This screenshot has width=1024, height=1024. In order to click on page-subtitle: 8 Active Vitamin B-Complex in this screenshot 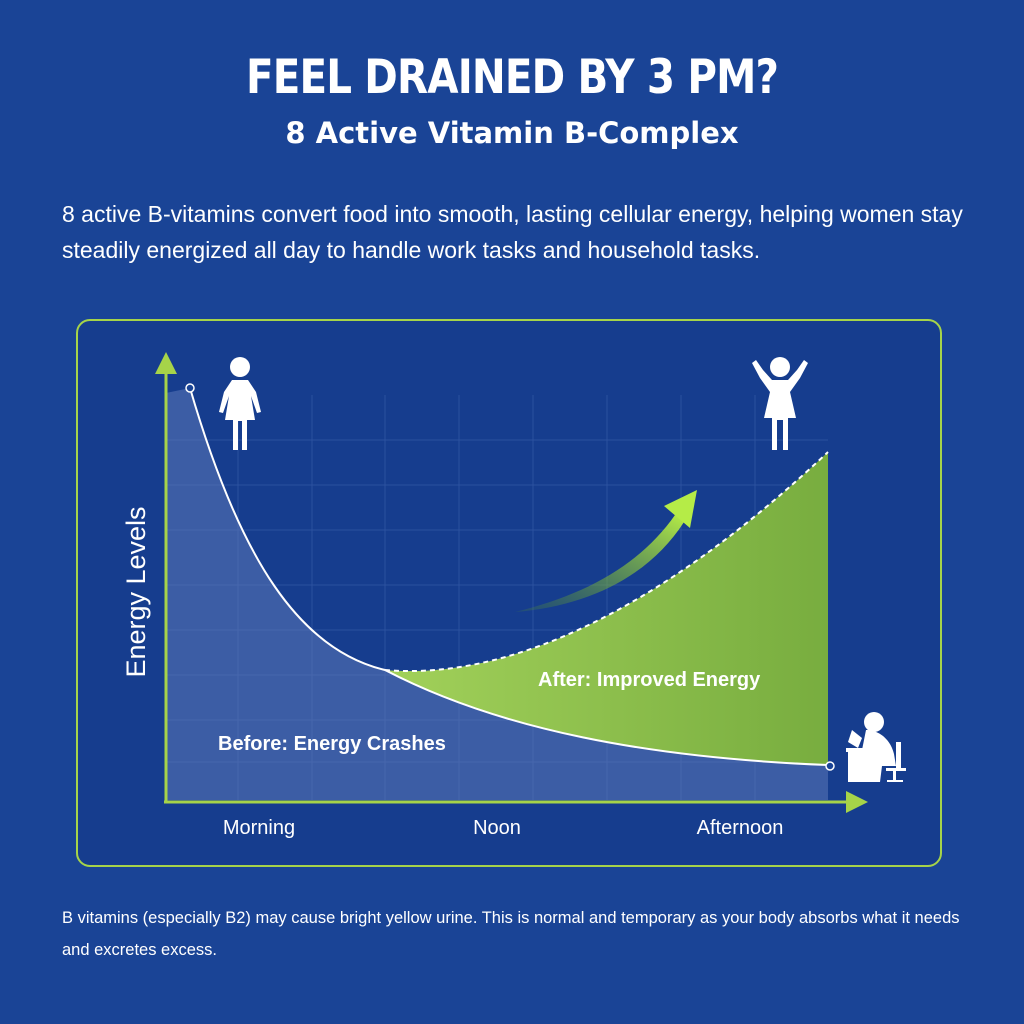, I will do `click(512, 133)`.